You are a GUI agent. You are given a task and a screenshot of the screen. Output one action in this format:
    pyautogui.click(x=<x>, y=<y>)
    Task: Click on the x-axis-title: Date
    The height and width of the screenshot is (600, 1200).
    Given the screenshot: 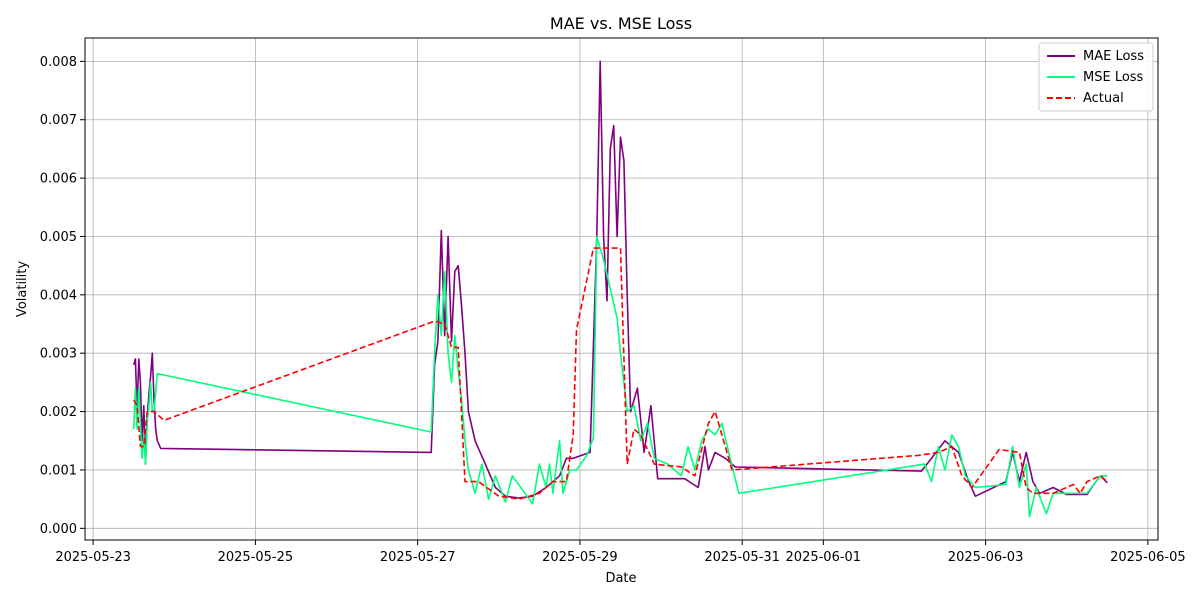 What is the action you would take?
    pyautogui.click(x=620, y=578)
    